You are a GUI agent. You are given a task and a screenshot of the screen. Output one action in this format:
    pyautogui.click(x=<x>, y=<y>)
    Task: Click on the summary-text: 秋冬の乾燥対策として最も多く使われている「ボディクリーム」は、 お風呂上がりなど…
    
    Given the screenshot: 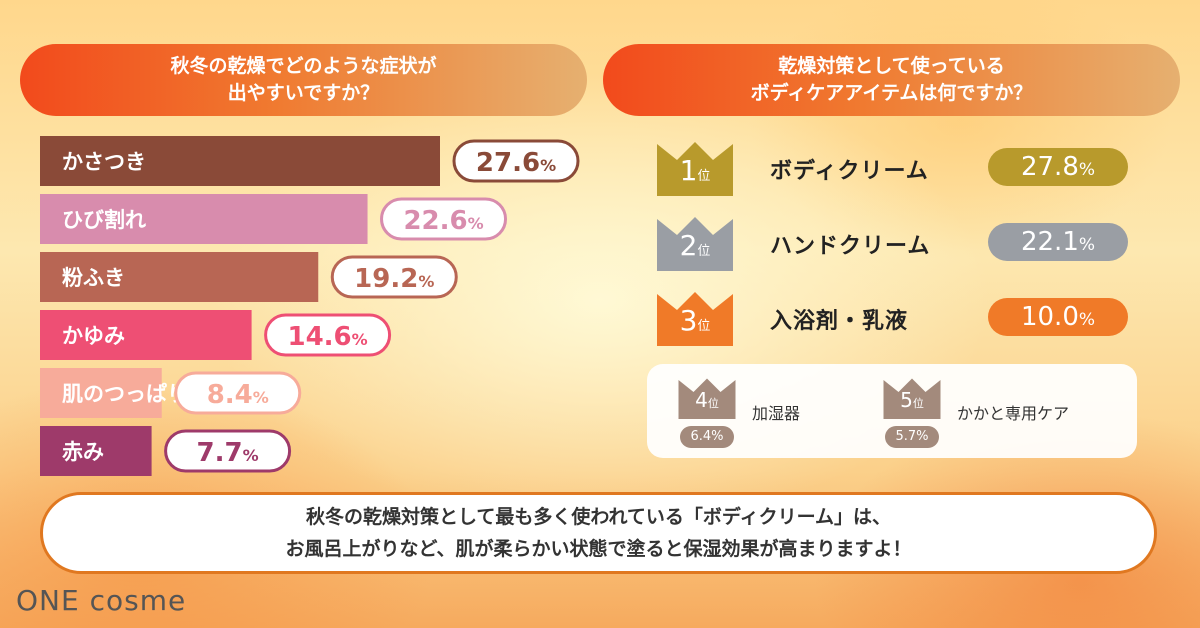 What is the action you would take?
    pyautogui.click(x=598, y=533)
    